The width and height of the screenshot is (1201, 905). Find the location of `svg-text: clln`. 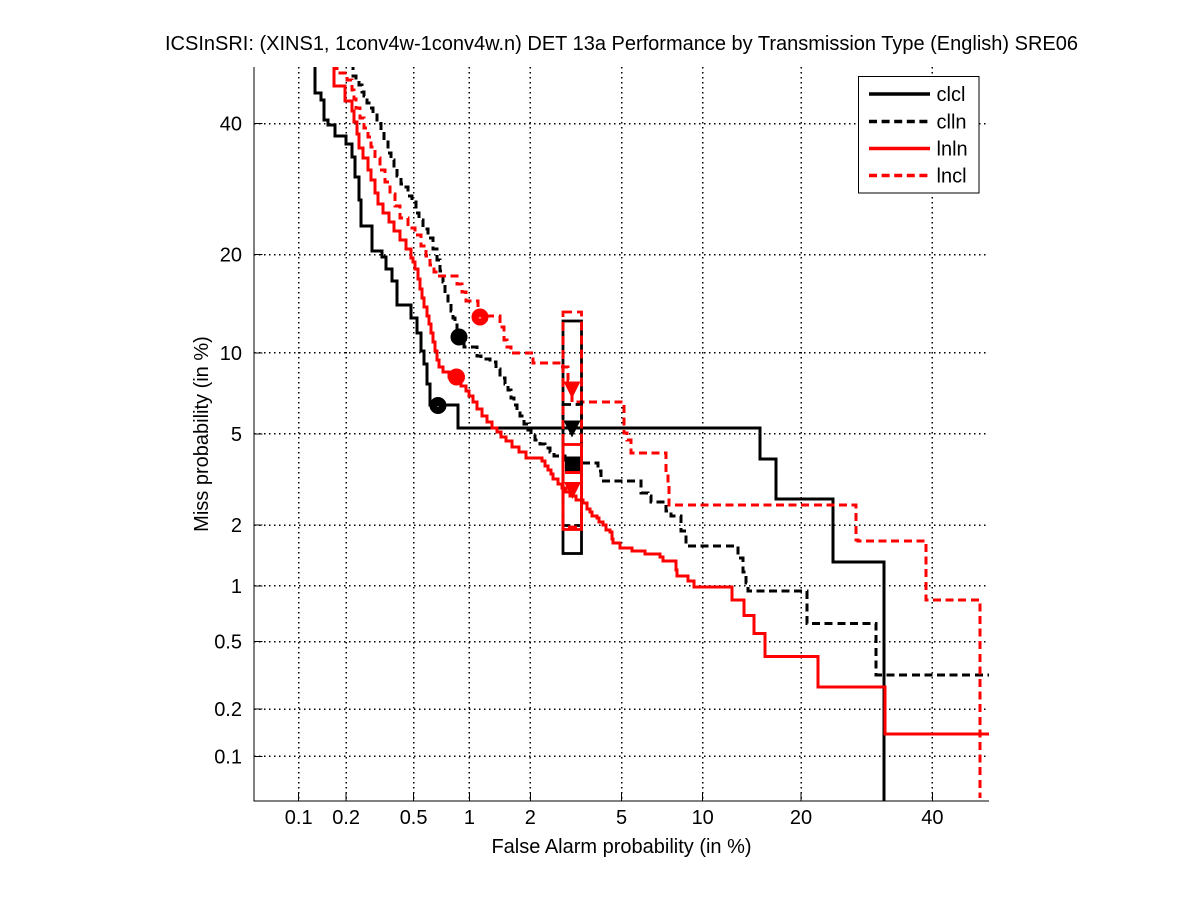

svg-text: clln is located at coordinates (952, 123).